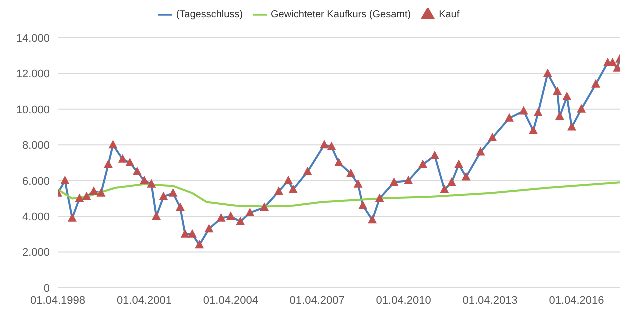 Image resolution: width=640 pixels, height=320 pixels. I want to click on y-tick-label: 14.000, so click(33, 38).